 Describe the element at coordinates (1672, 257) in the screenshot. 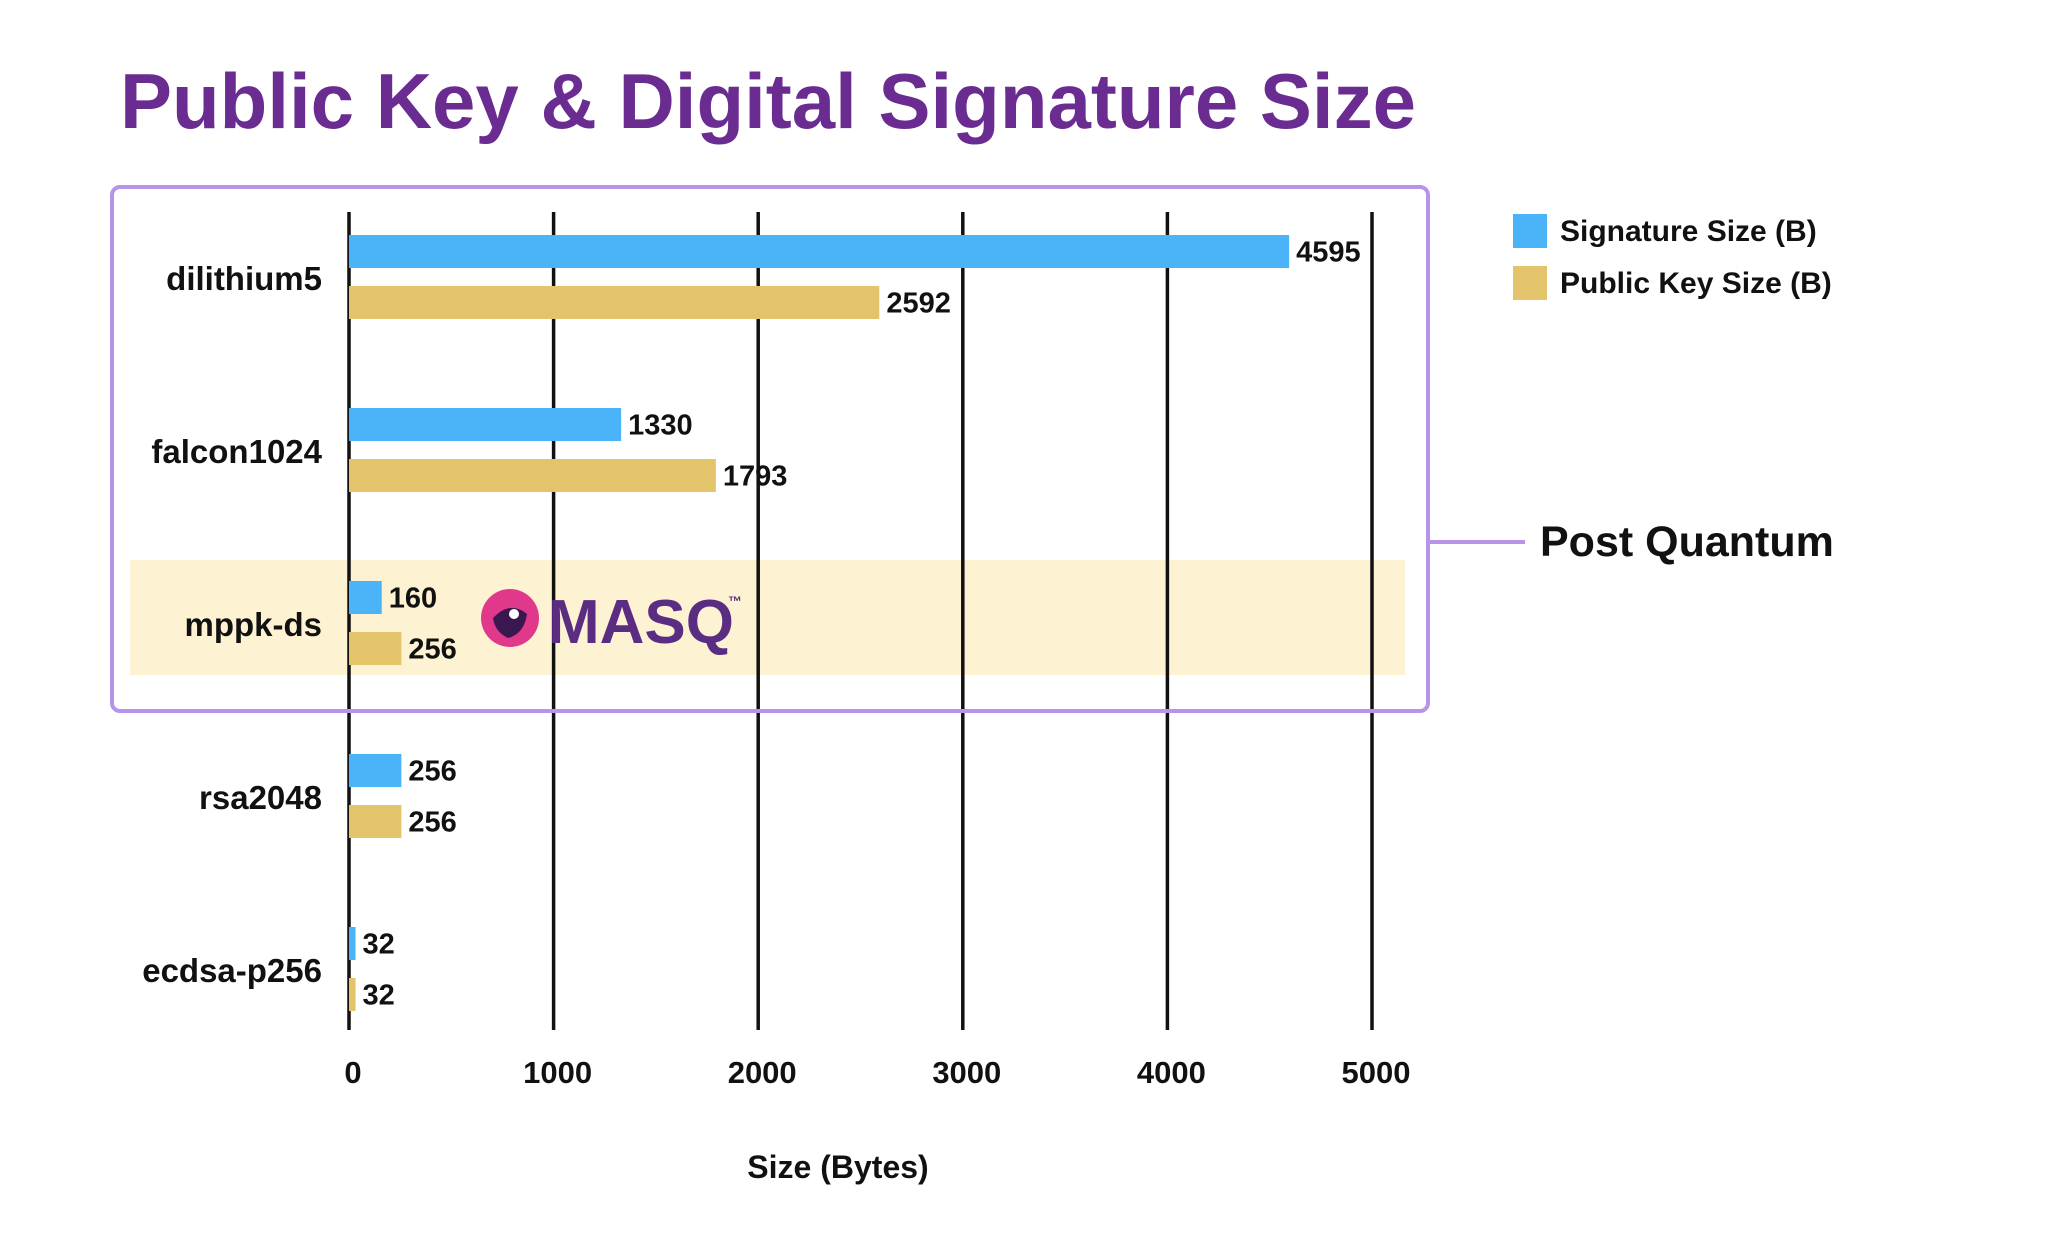

I see `legend: Signature Size (B) Public Key Size (B)` at that location.